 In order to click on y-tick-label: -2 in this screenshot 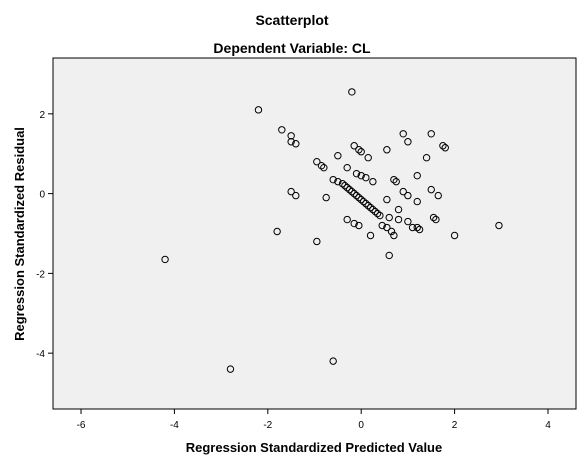, I will do `click(40, 274)`.